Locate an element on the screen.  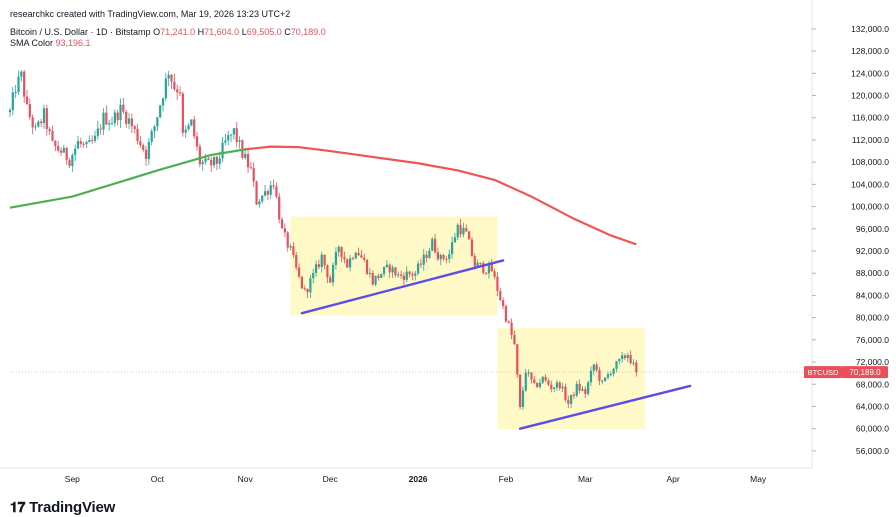
sma-value: 93,196.1 is located at coordinates (73, 43).